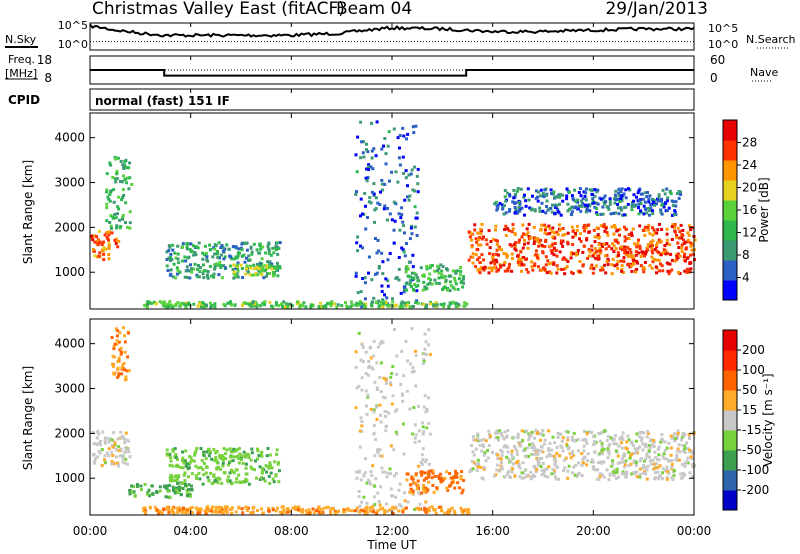 The image size is (800, 554). Describe the element at coordinates (69, 478) in the screenshot. I see `y-tick-label: 1000` at that location.